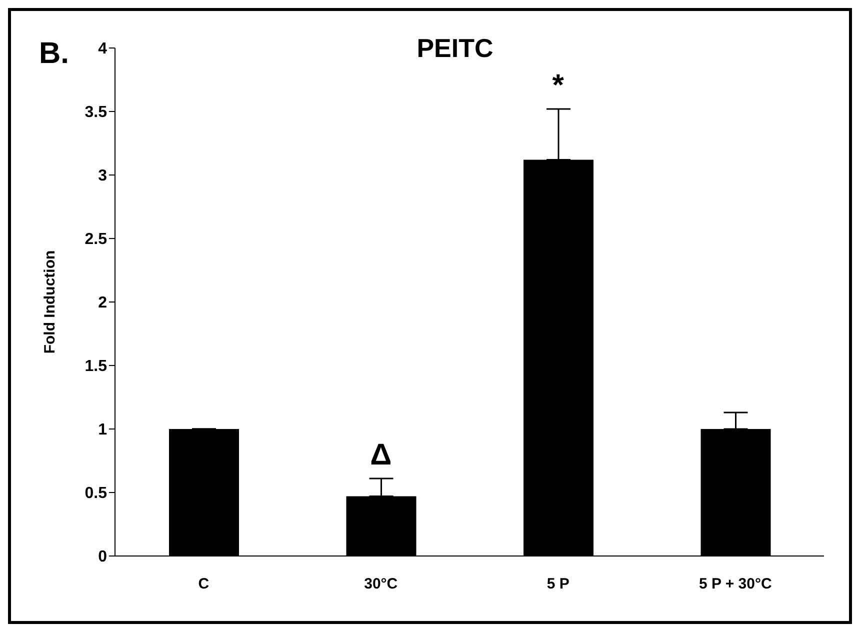 The height and width of the screenshot is (632, 860). Describe the element at coordinates (381, 455) in the screenshot. I see `annotation: Δ` at that location.